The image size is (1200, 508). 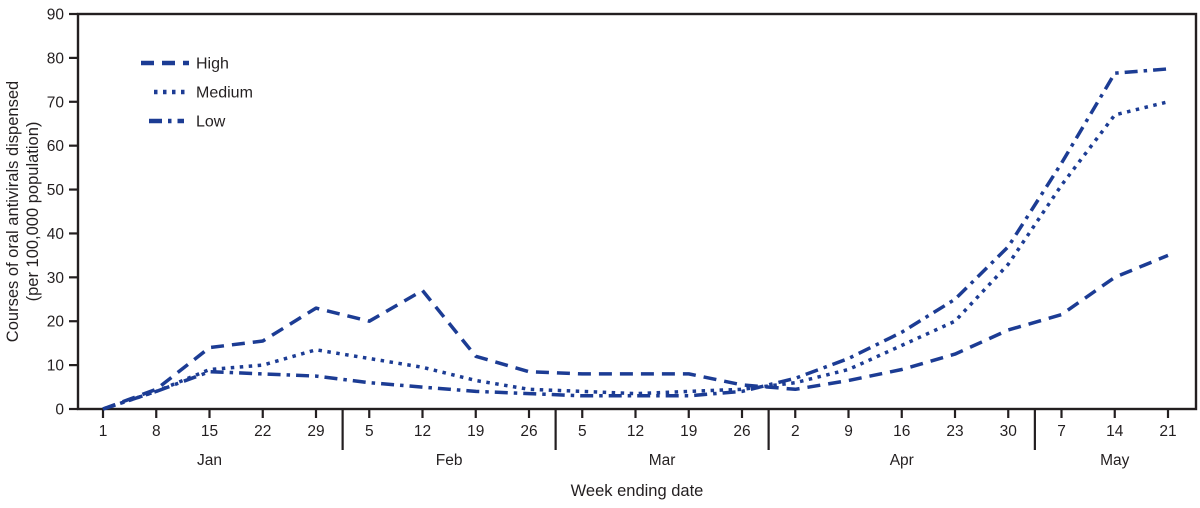 I want to click on y-tick-label: 90, so click(x=56, y=15).